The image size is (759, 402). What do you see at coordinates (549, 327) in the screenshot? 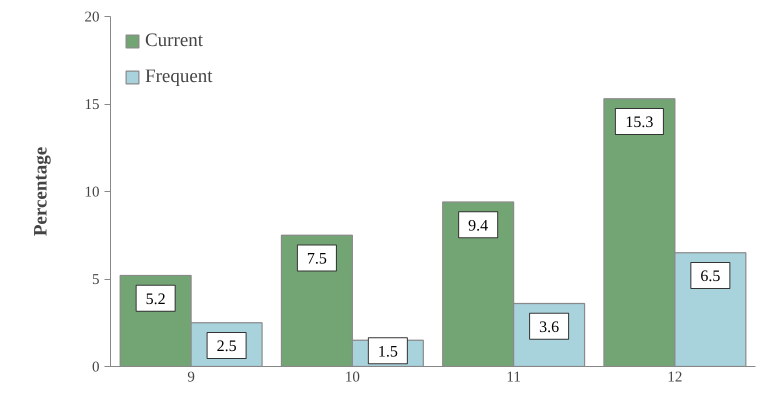
I see `data-label: 3.6` at bounding box center [549, 327].